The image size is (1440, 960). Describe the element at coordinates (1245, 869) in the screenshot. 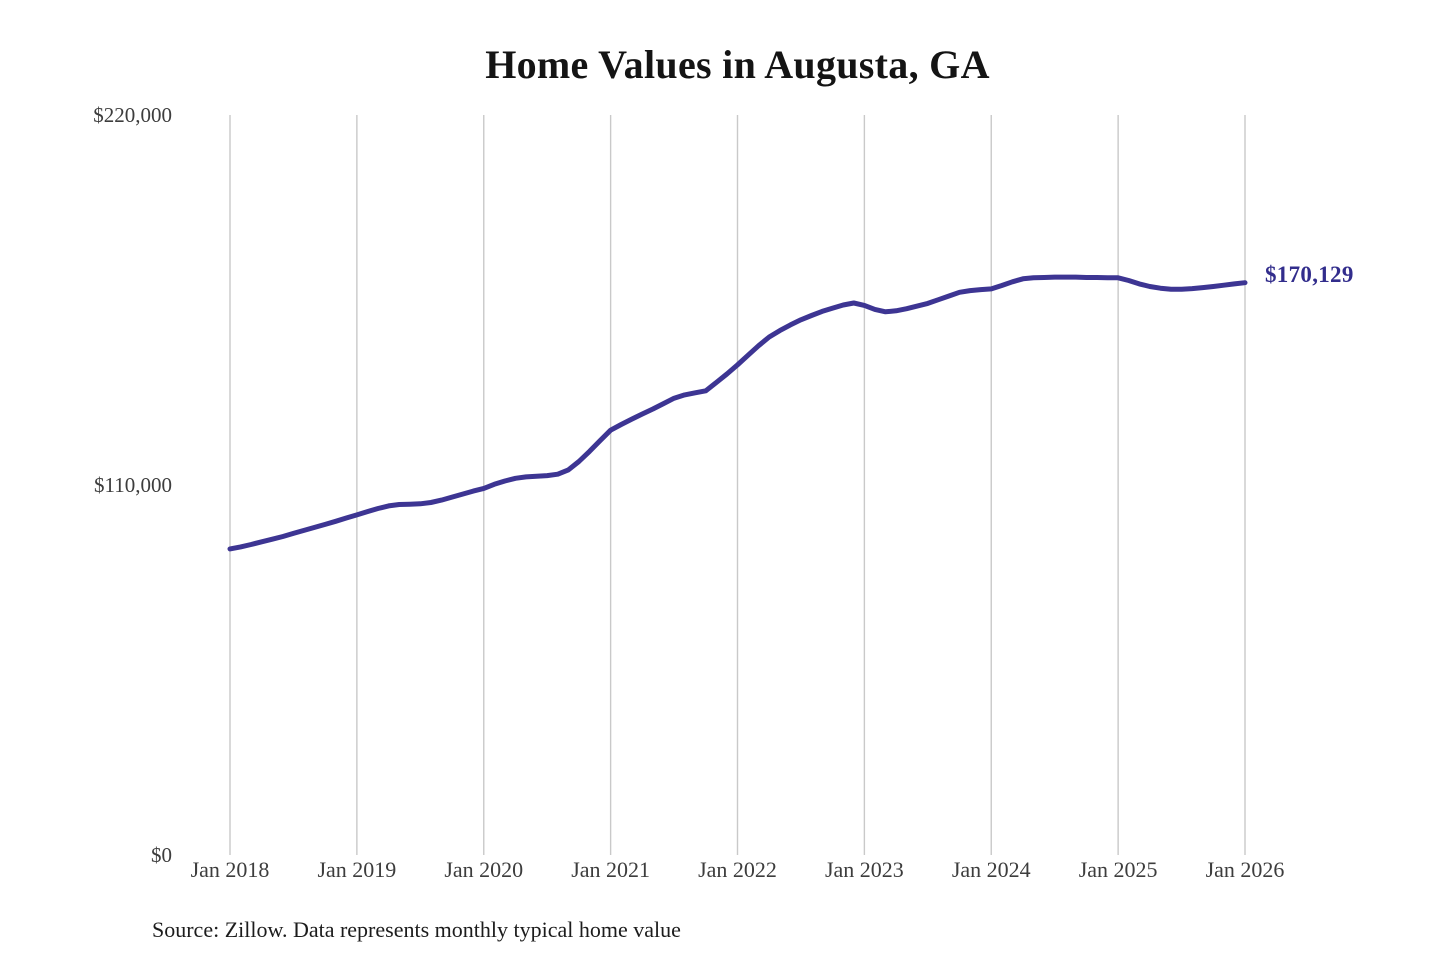

I see `x-axis-tick-jan-2026: Jan 2026` at that location.